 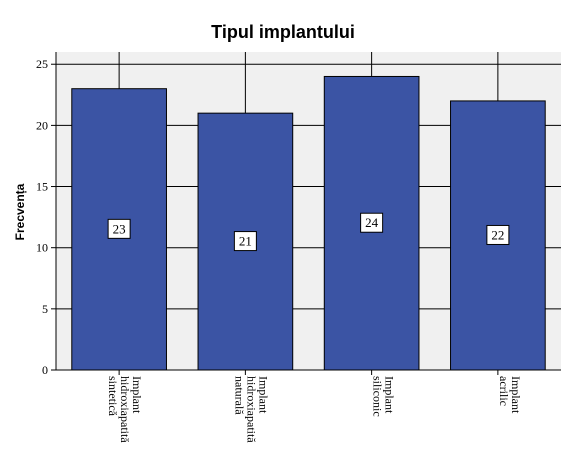 I want to click on data-label: 24, so click(x=372, y=222).